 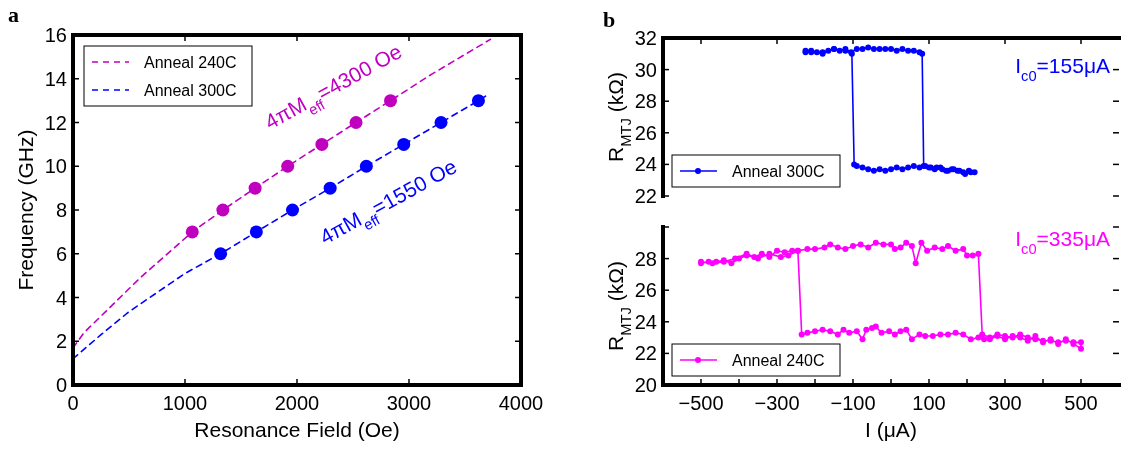 What do you see at coordinates (297, 403) in the screenshot?
I see `x-tick-label: 2000` at bounding box center [297, 403].